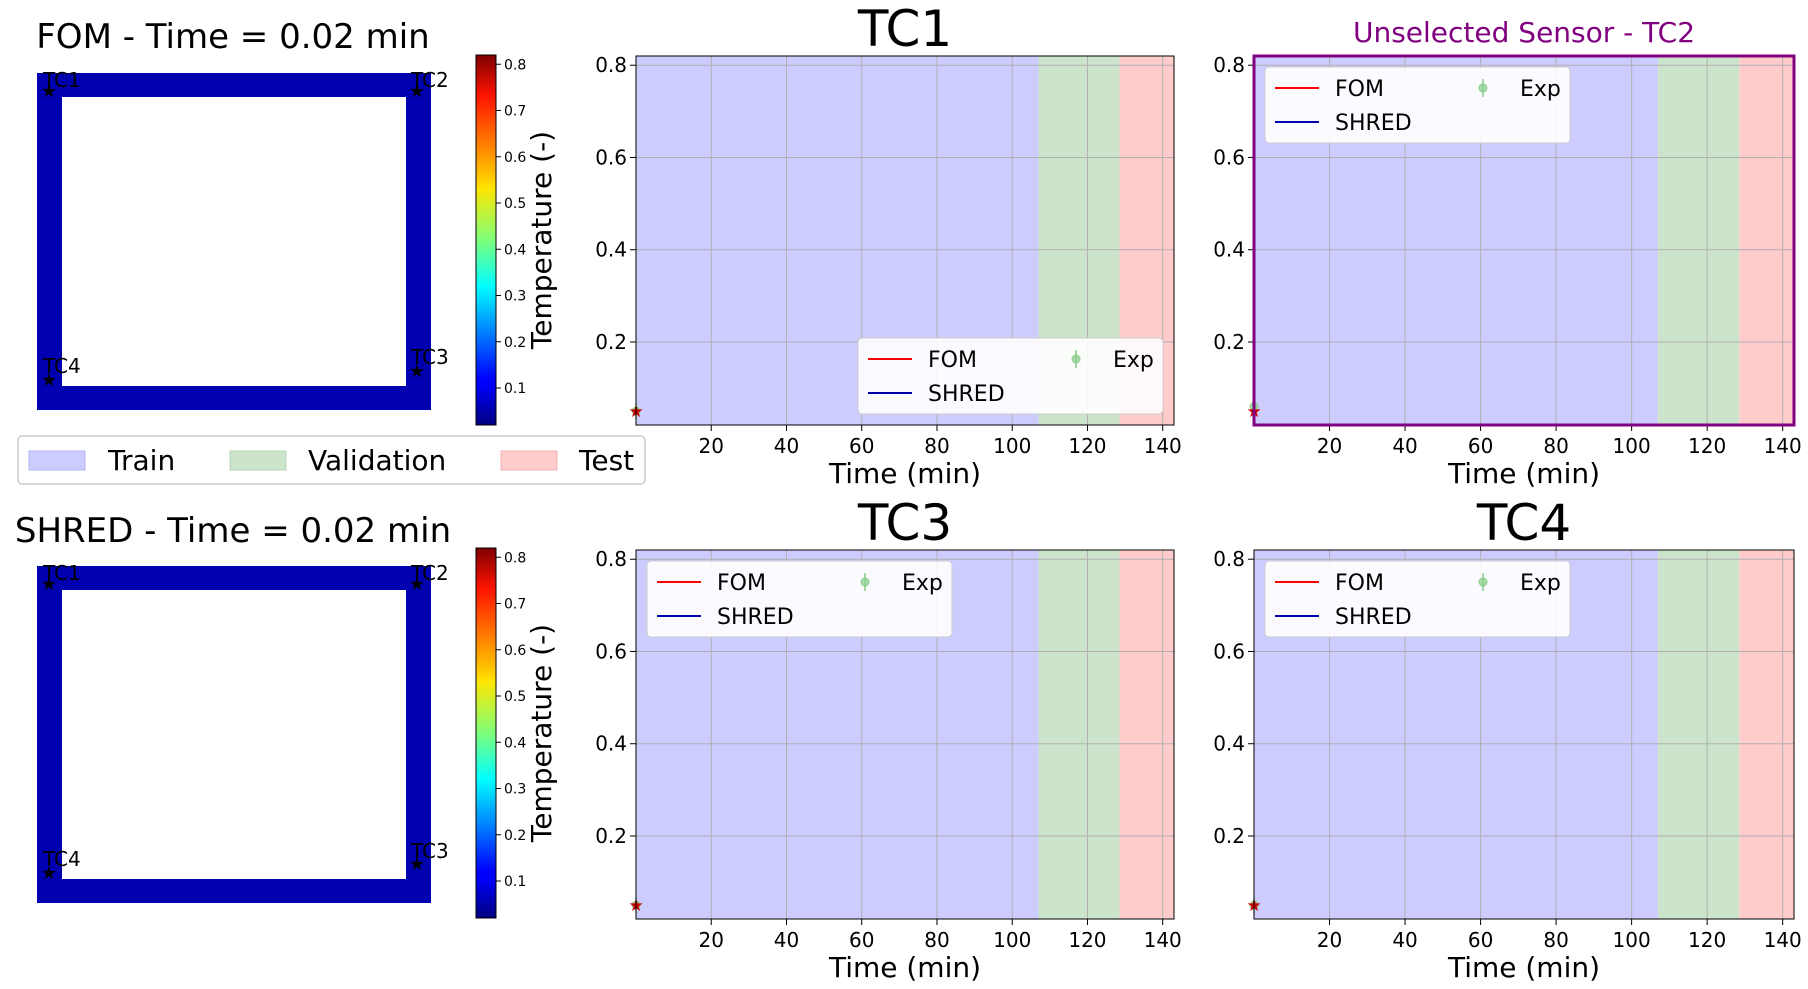 This screenshot has width=1808, height=989. I want to click on legend-swatch-validation, so click(258, 460).